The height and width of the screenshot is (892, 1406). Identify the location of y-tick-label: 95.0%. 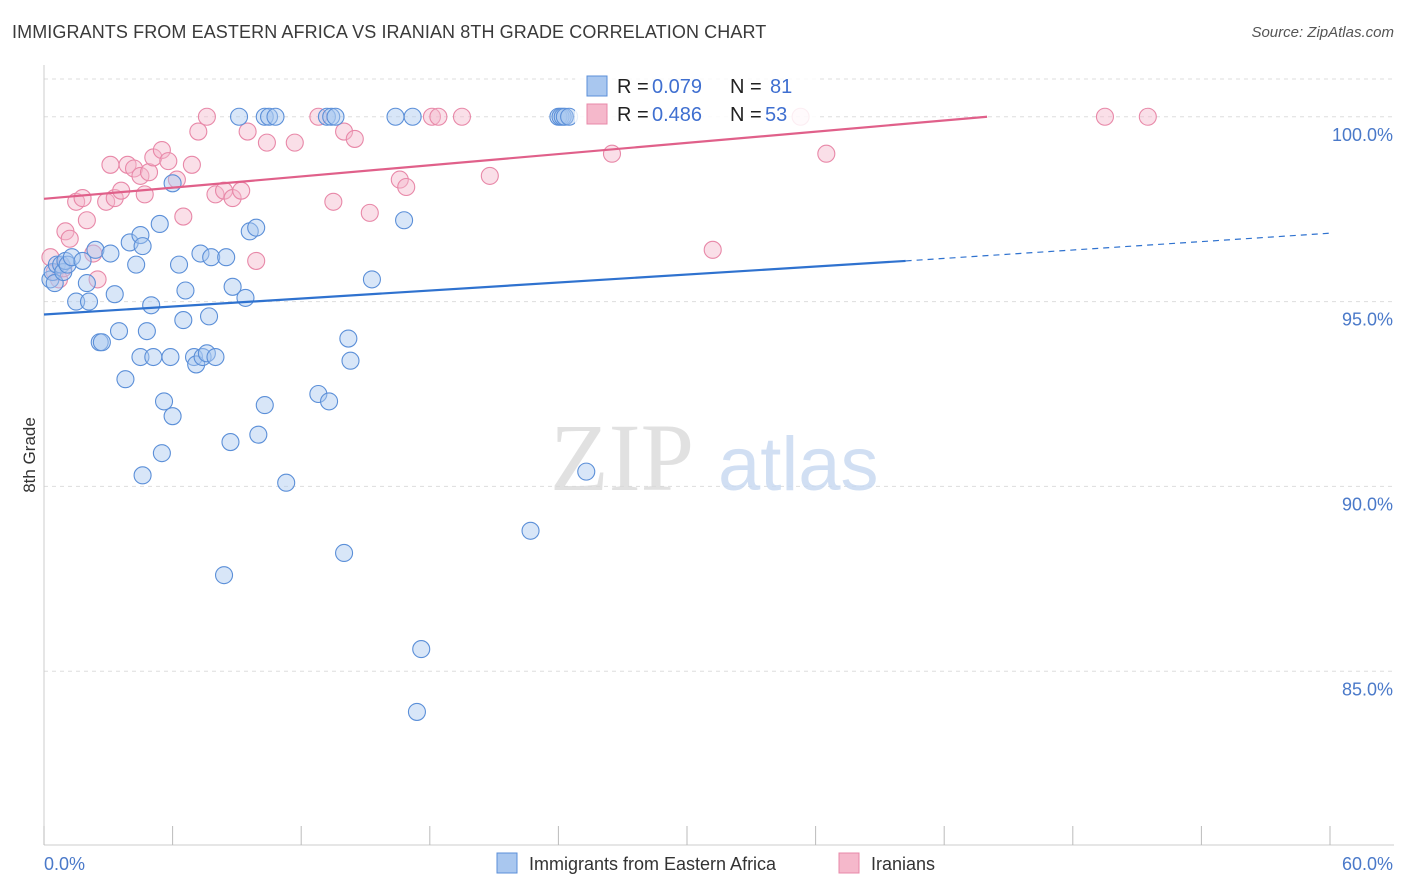
(1367, 320).